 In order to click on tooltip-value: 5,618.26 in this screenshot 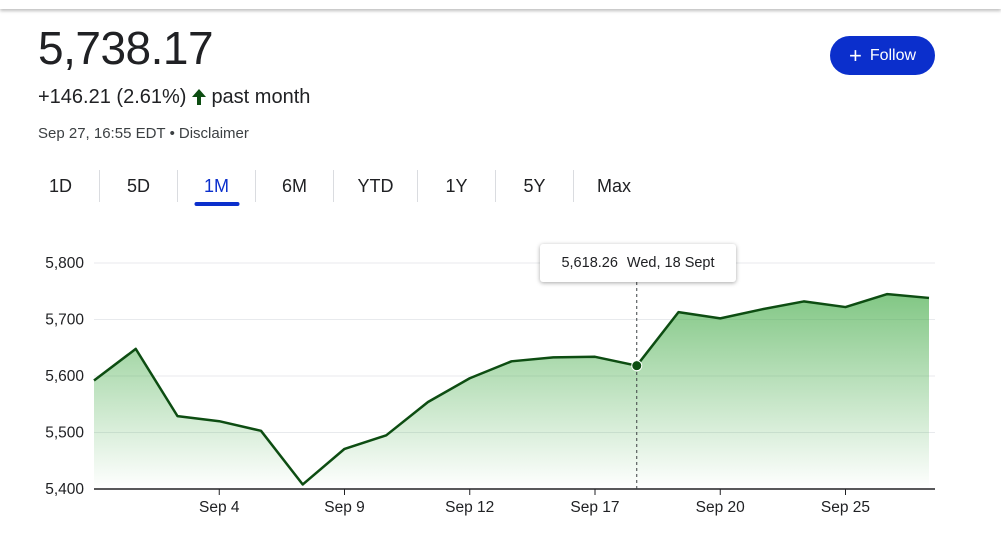, I will do `click(589, 263)`.